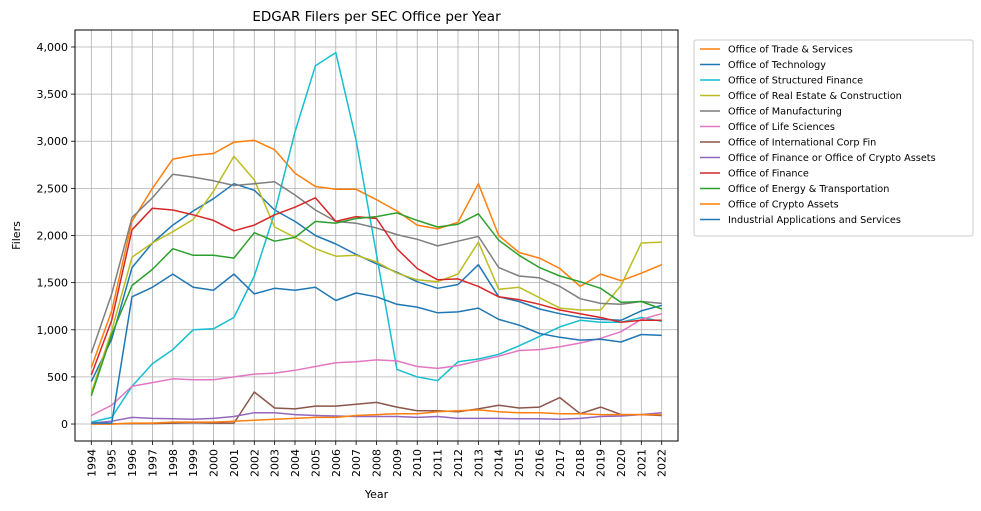  Describe the element at coordinates (64, 424) in the screenshot. I see `y-tick-label: 0` at that location.